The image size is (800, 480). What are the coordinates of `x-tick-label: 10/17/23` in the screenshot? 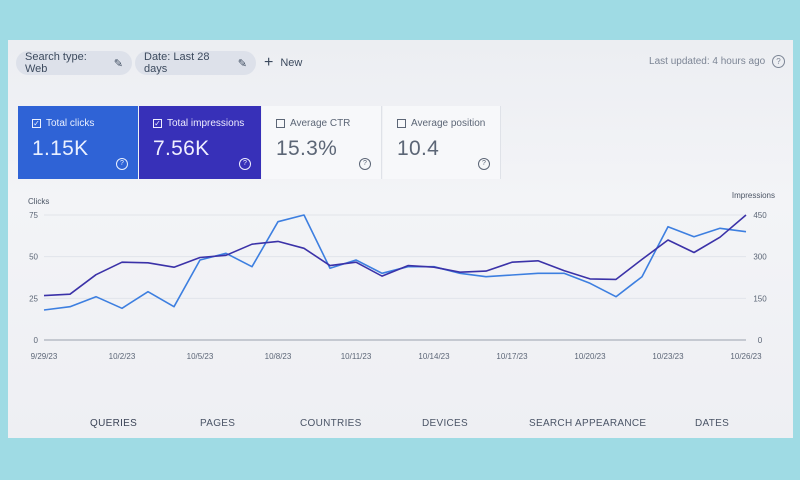 It's located at (512, 356).